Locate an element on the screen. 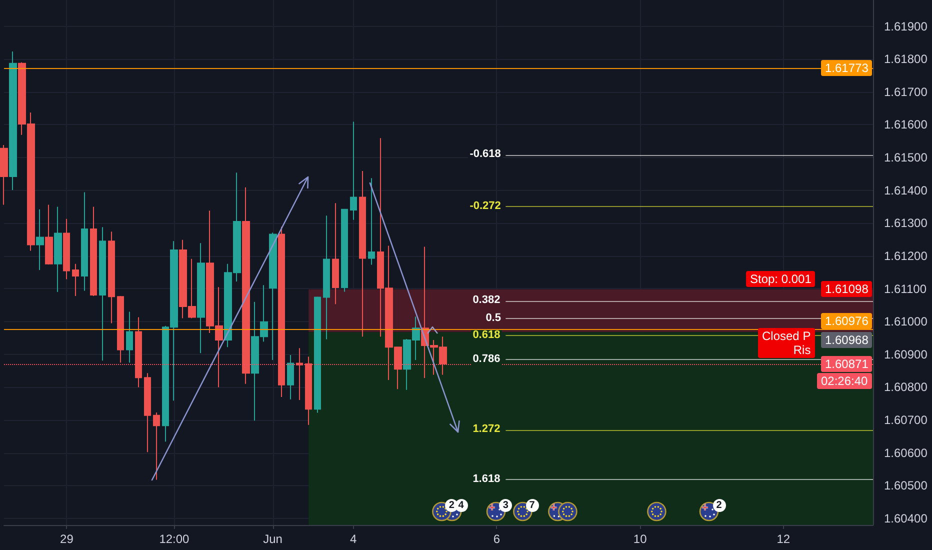 The height and width of the screenshot is (550, 932). annotation: 3 is located at coordinates (505, 505).